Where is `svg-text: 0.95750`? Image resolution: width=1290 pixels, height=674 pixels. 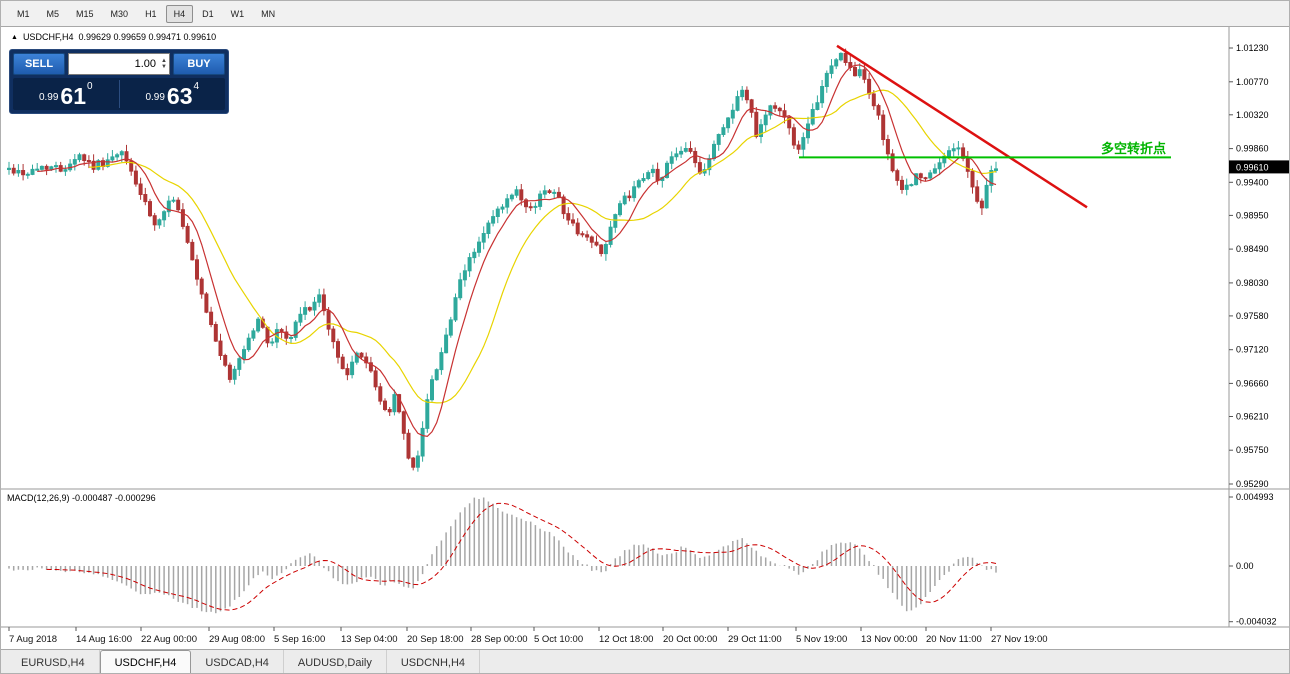 svg-text: 0.95750 is located at coordinates (1252, 450).